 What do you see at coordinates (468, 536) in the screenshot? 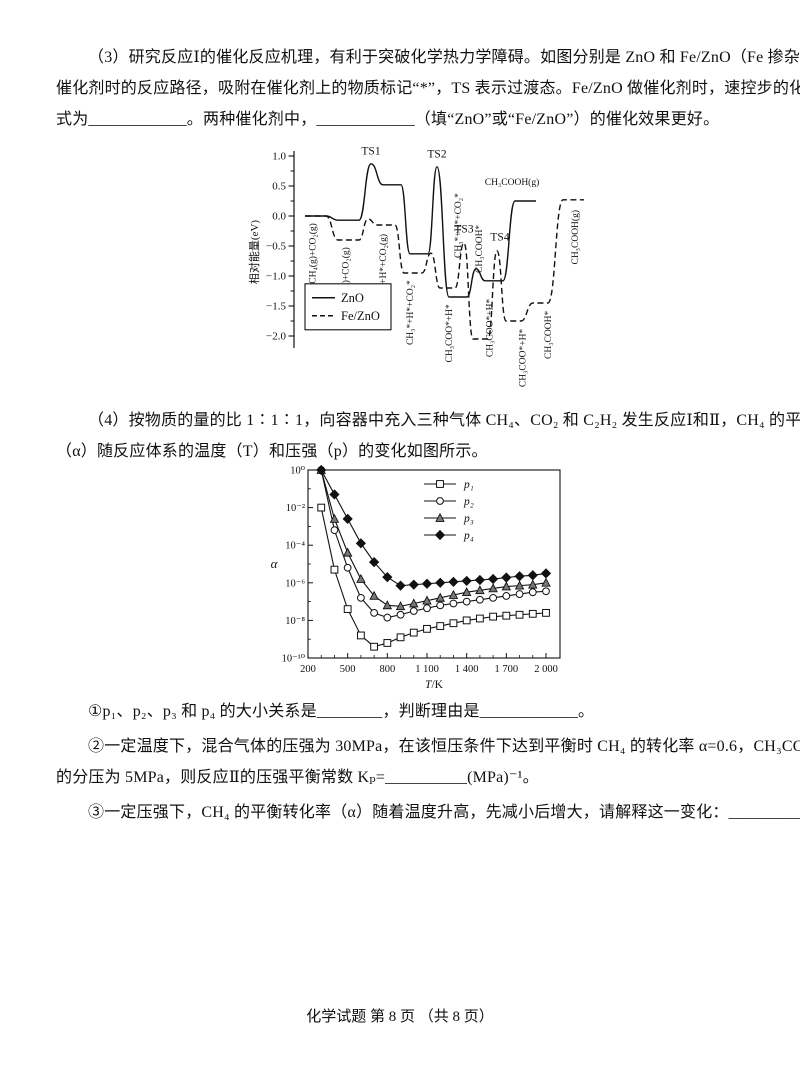
I see `svg-text: p₄` at bounding box center [468, 536].